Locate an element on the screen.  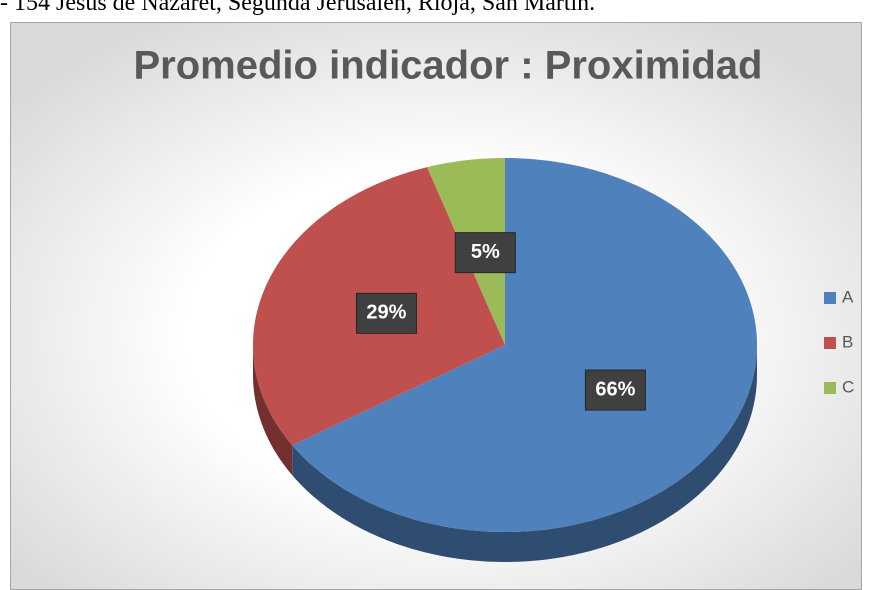
data-label: 66% is located at coordinates (615, 389).